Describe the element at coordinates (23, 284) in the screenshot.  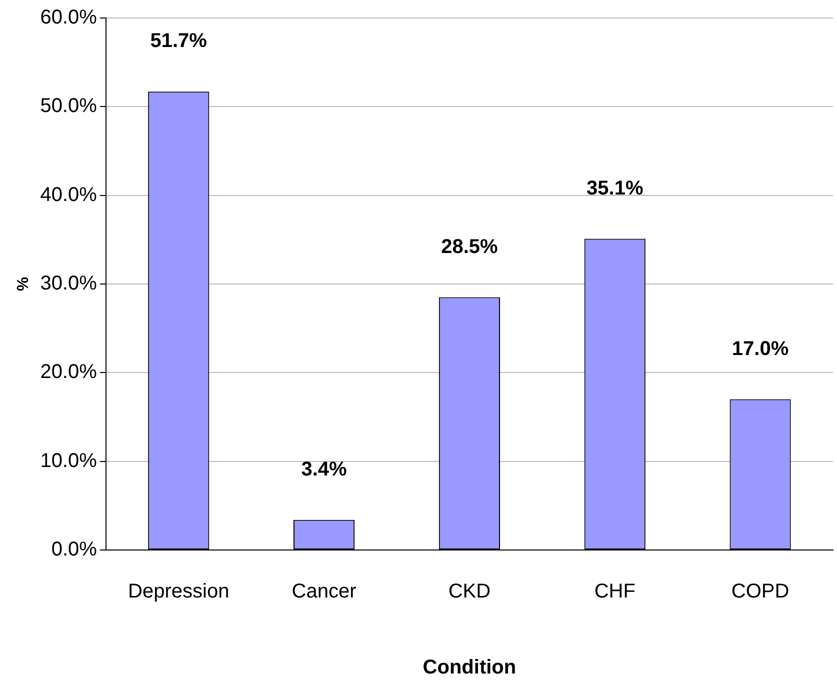
I see `y-axis-title: %` at that location.